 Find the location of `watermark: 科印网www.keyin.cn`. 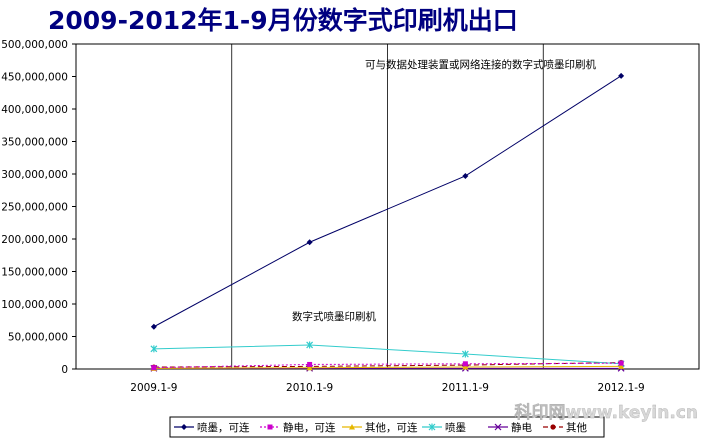

watermark: 科印网www.keyin.cn is located at coordinates (606, 412).